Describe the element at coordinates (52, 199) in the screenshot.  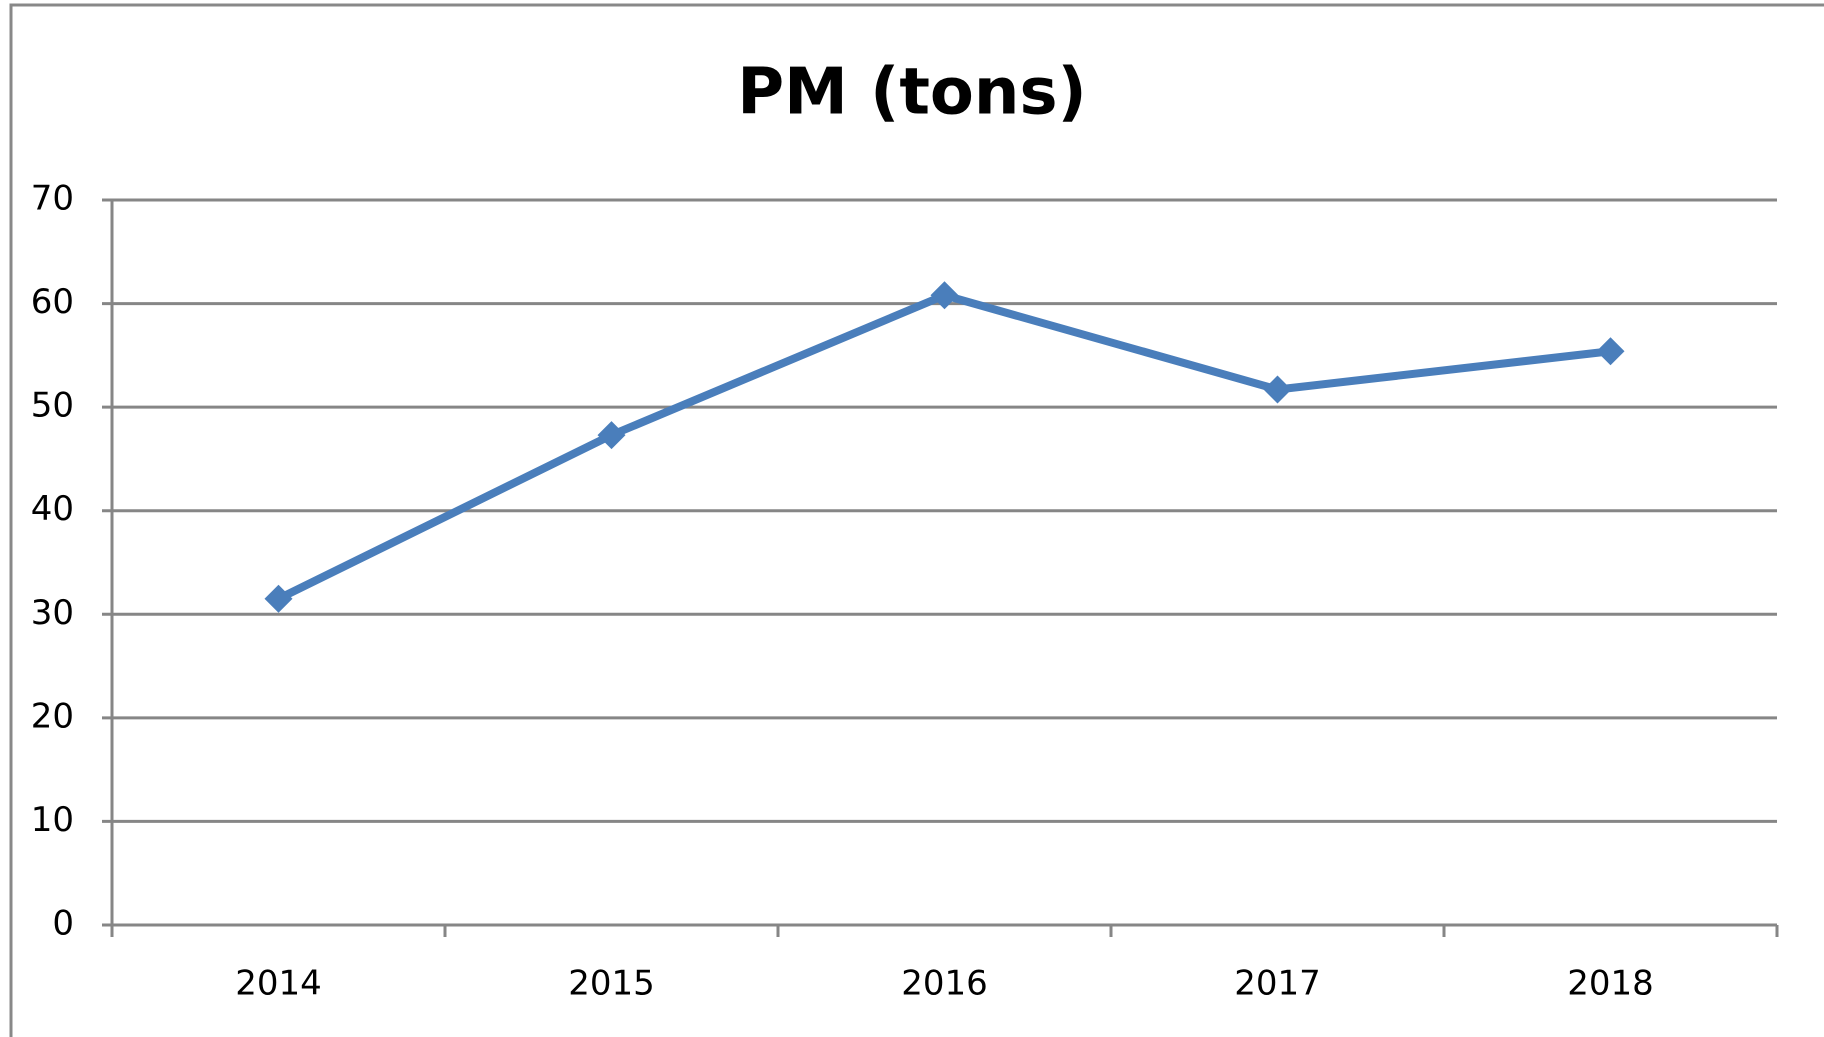
I see `y-tick-label: 70` at that location.